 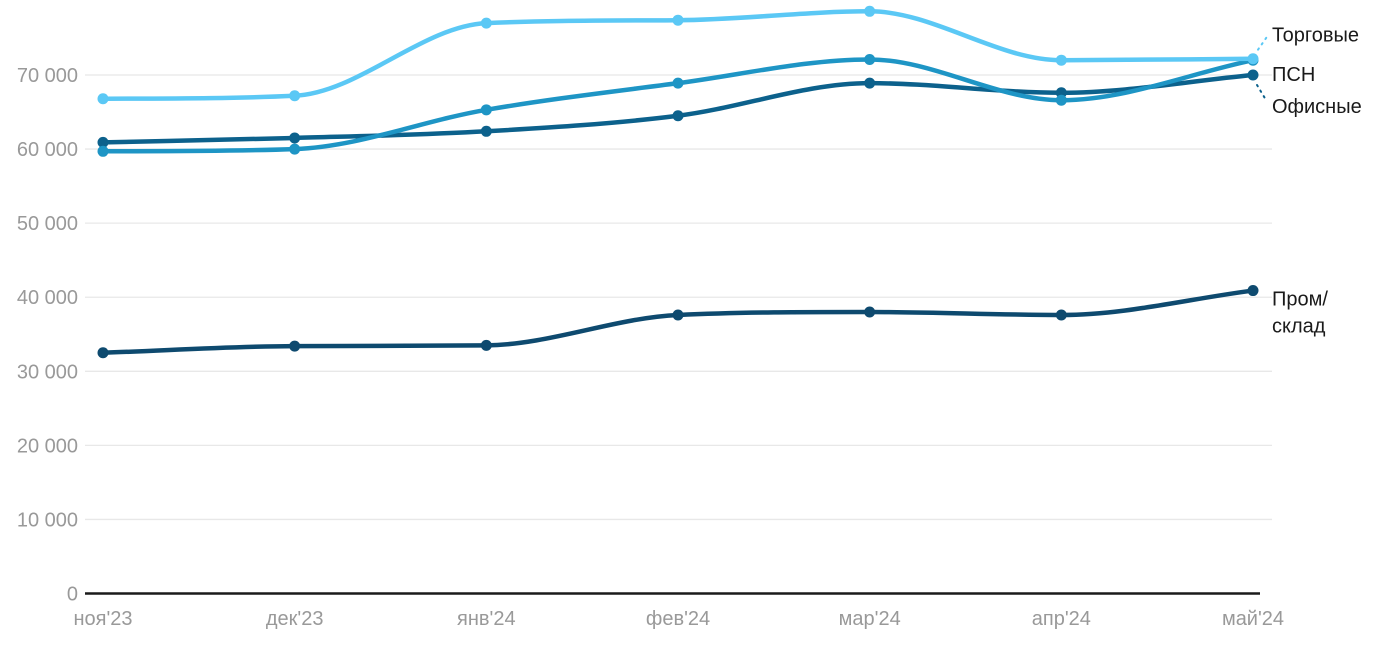 I want to click on y-tick-label: 70 000, so click(x=47, y=76).